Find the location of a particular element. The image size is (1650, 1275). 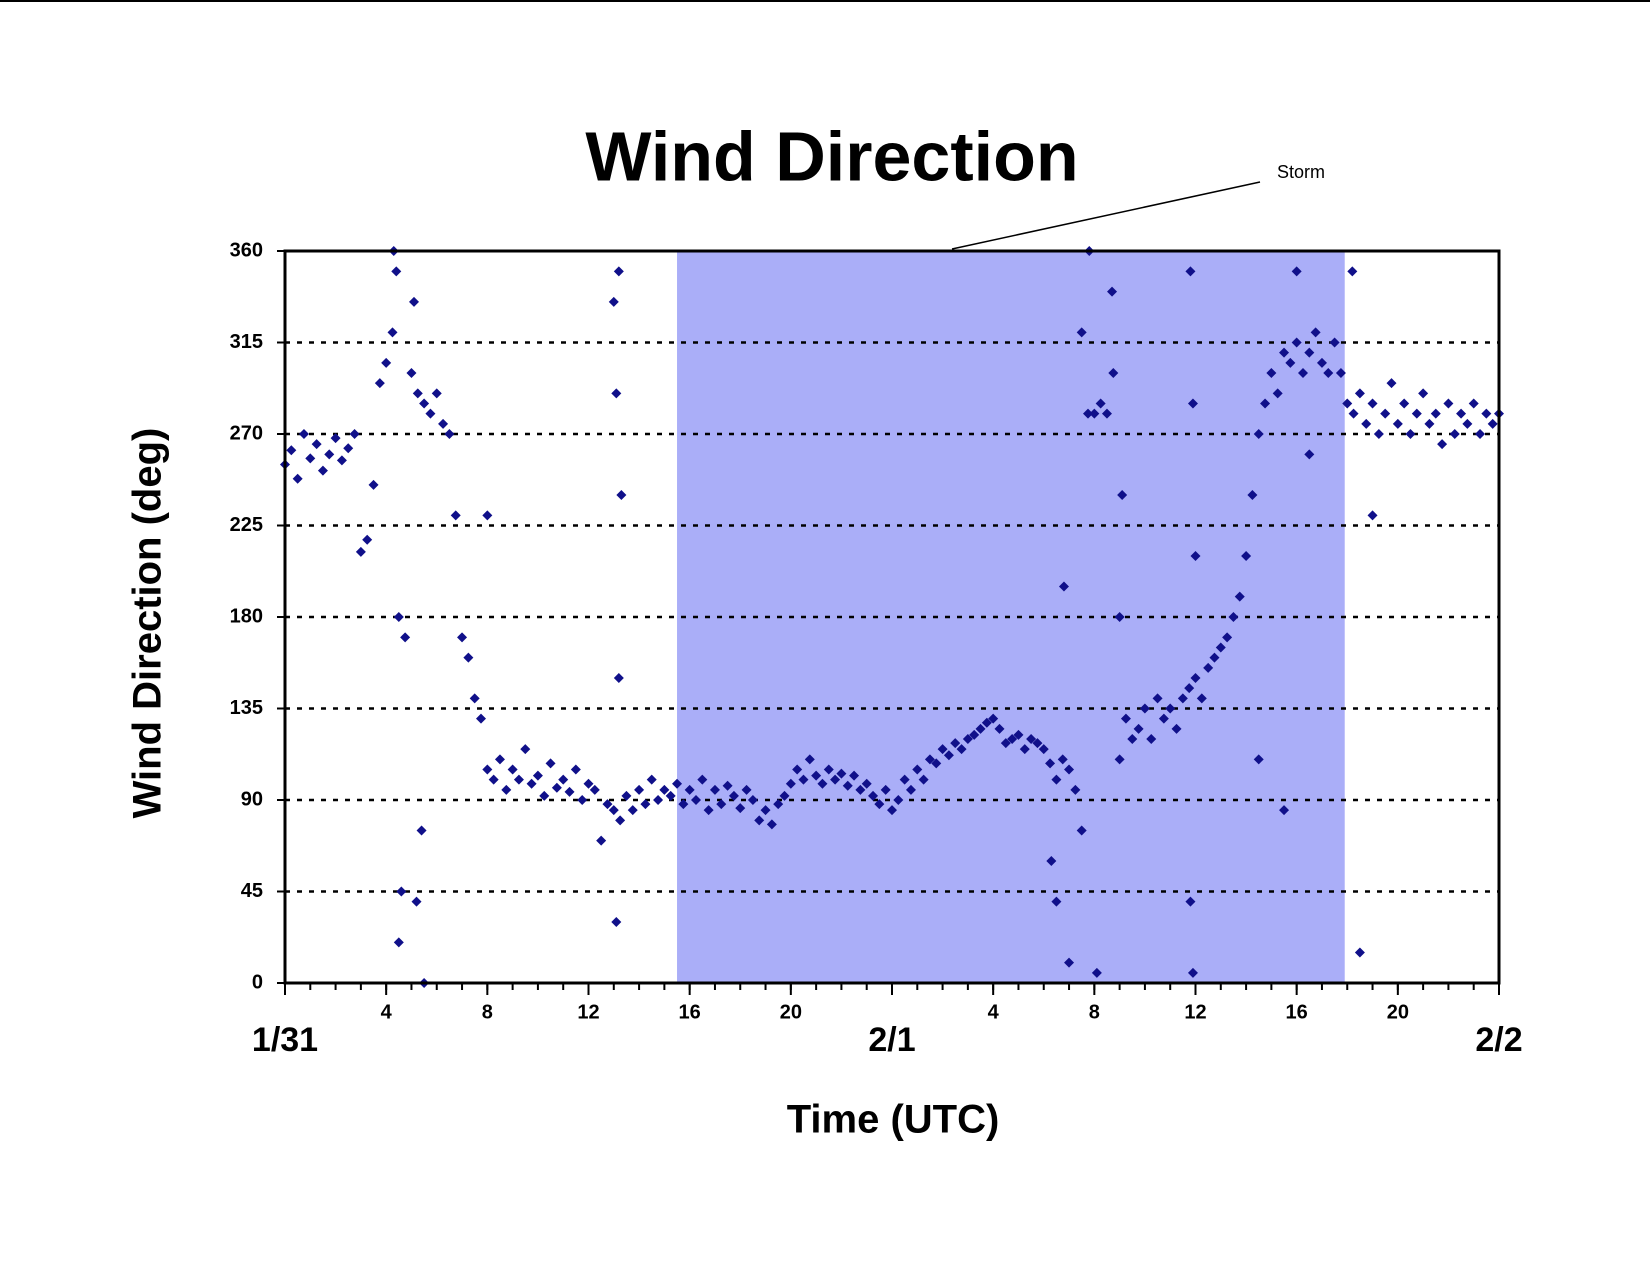

y-tick-label: 225 is located at coordinates (246, 525).